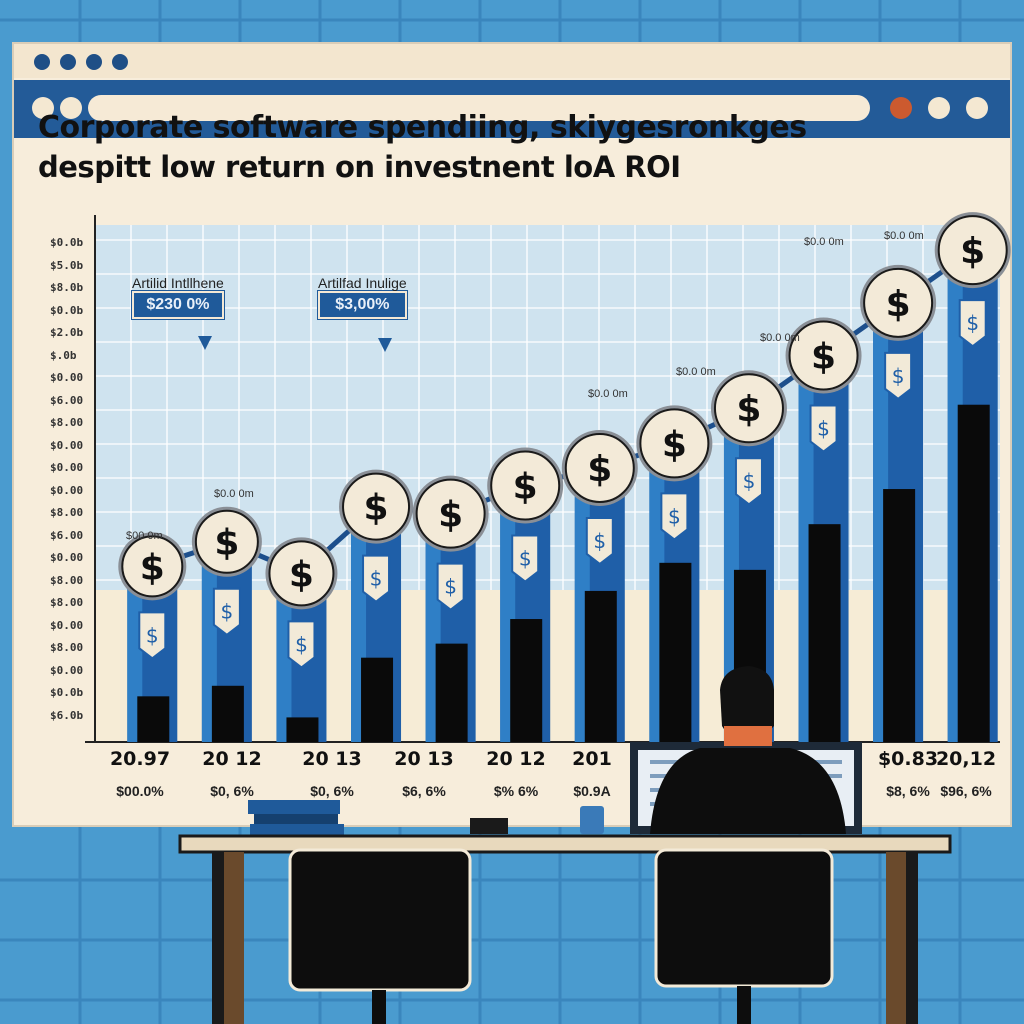  Describe the element at coordinates (592, 791) in the screenshot. I see `x-percent-label: $0.9A` at that location.